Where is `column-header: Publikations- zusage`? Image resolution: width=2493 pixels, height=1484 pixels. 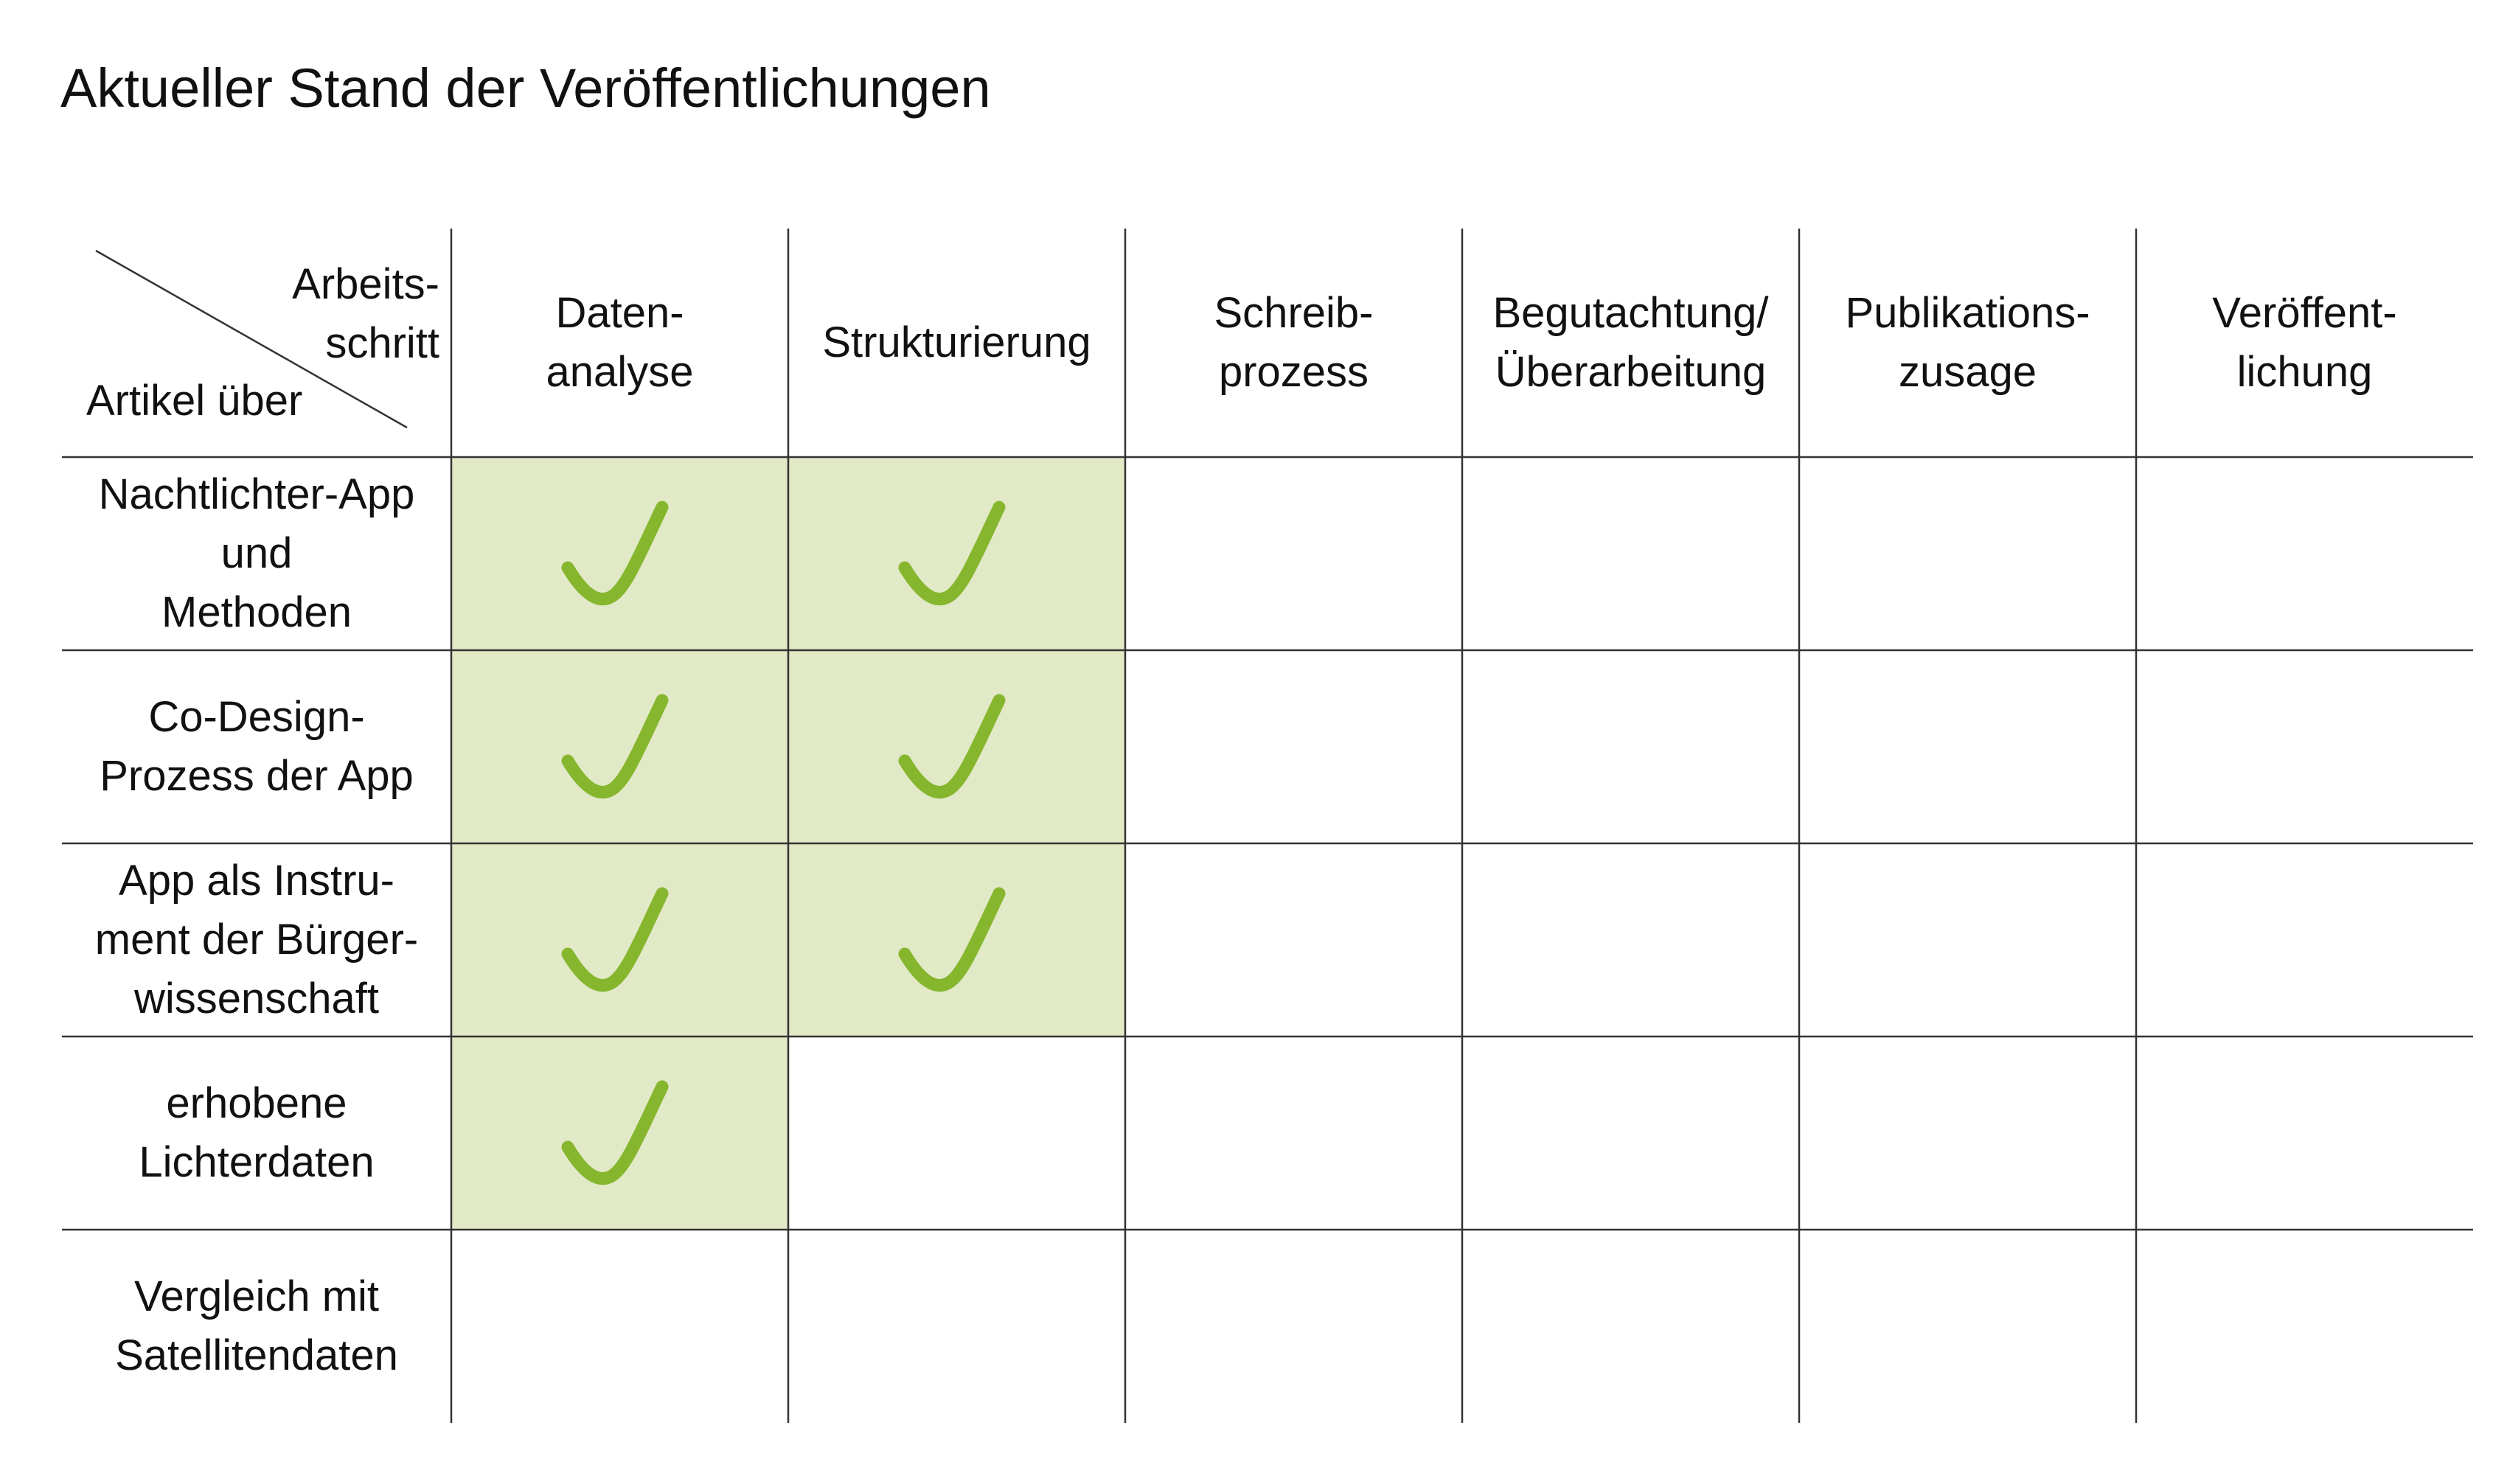 column-header: Publikations- zusage is located at coordinates (1967, 342).